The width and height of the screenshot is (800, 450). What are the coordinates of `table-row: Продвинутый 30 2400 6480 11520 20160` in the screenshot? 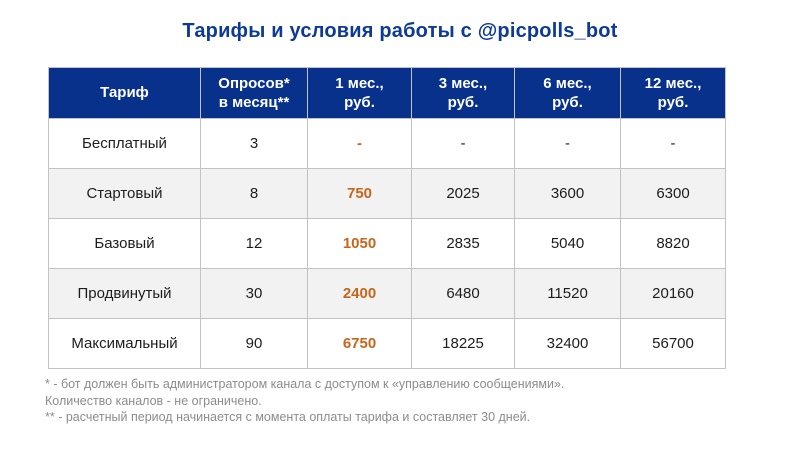 It's located at (387, 293).